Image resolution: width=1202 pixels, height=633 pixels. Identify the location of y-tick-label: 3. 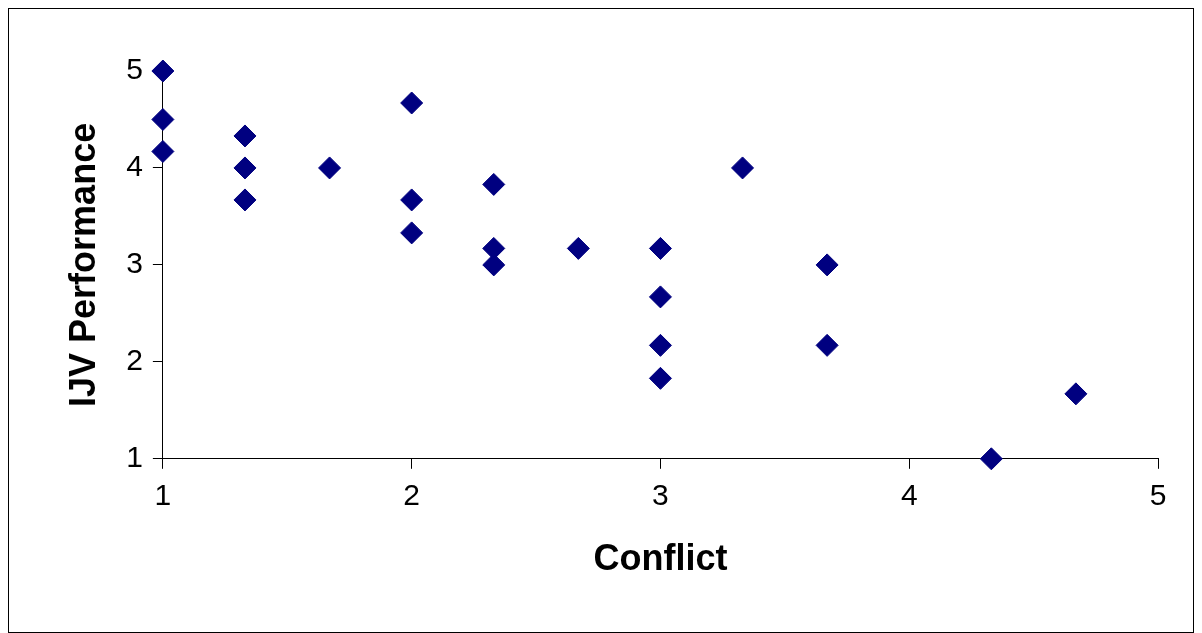
(134, 263).